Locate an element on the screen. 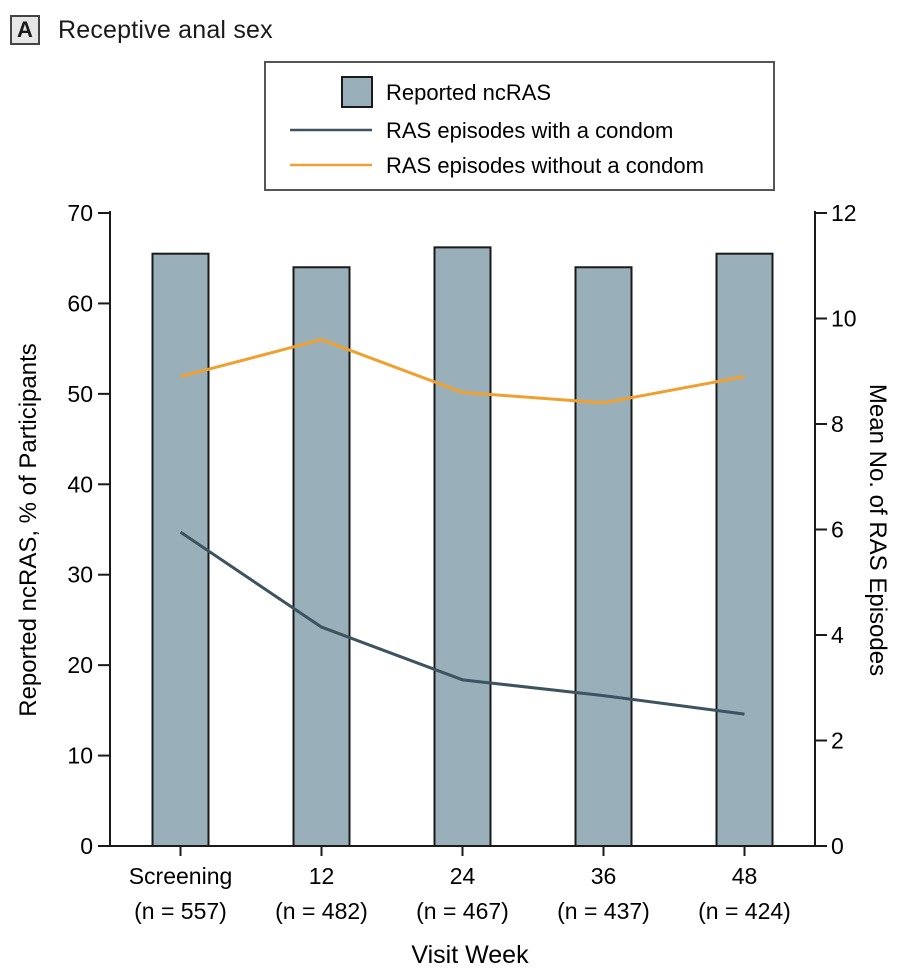 The width and height of the screenshot is (899, 970). x-tick-label-3: 36 is located at coordinates (604, 876).